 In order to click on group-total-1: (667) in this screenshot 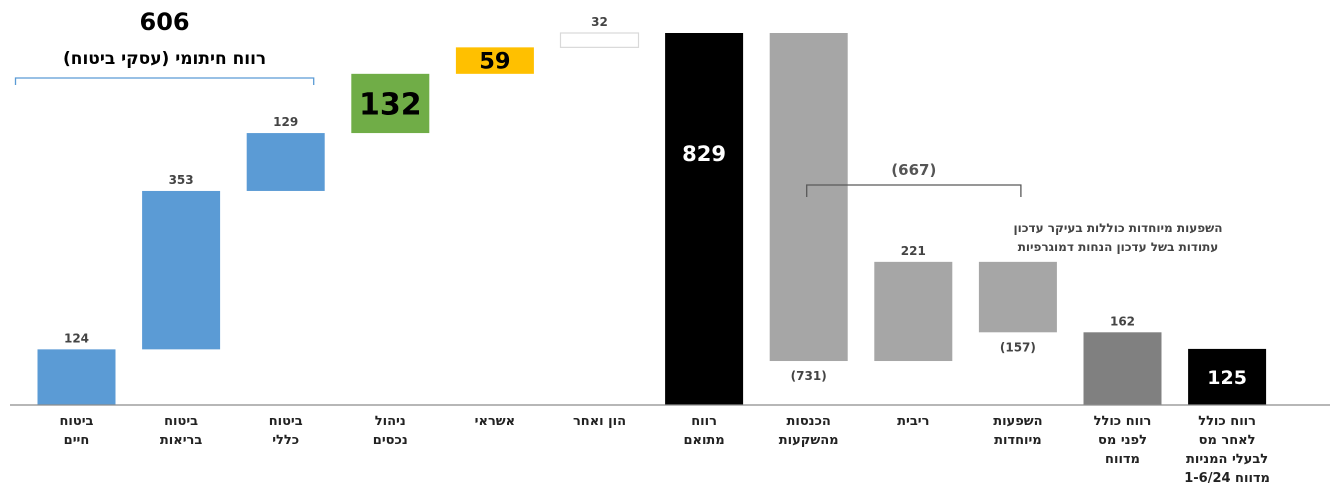, I will do `click(913, 170)`.